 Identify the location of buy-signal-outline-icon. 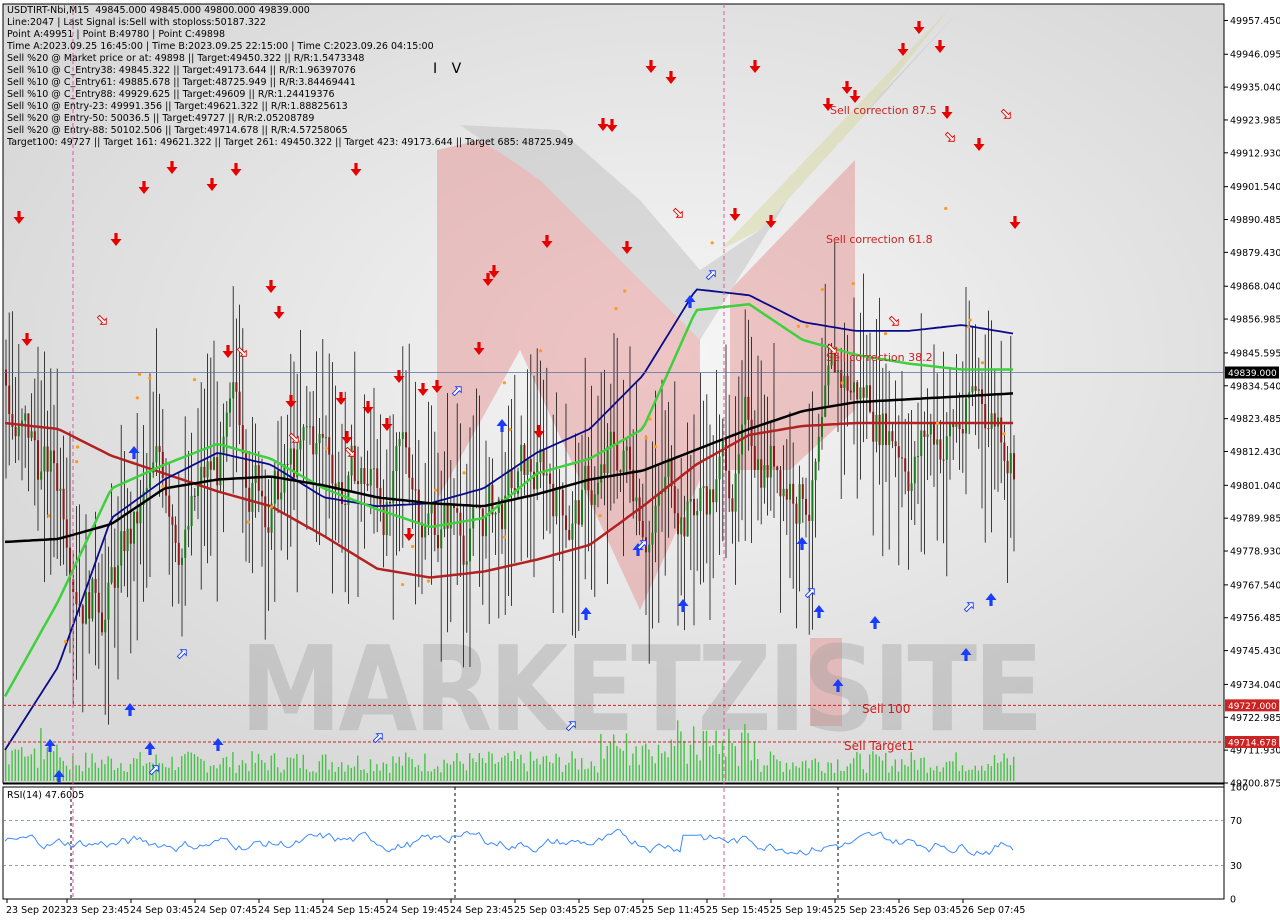
(377, 738).